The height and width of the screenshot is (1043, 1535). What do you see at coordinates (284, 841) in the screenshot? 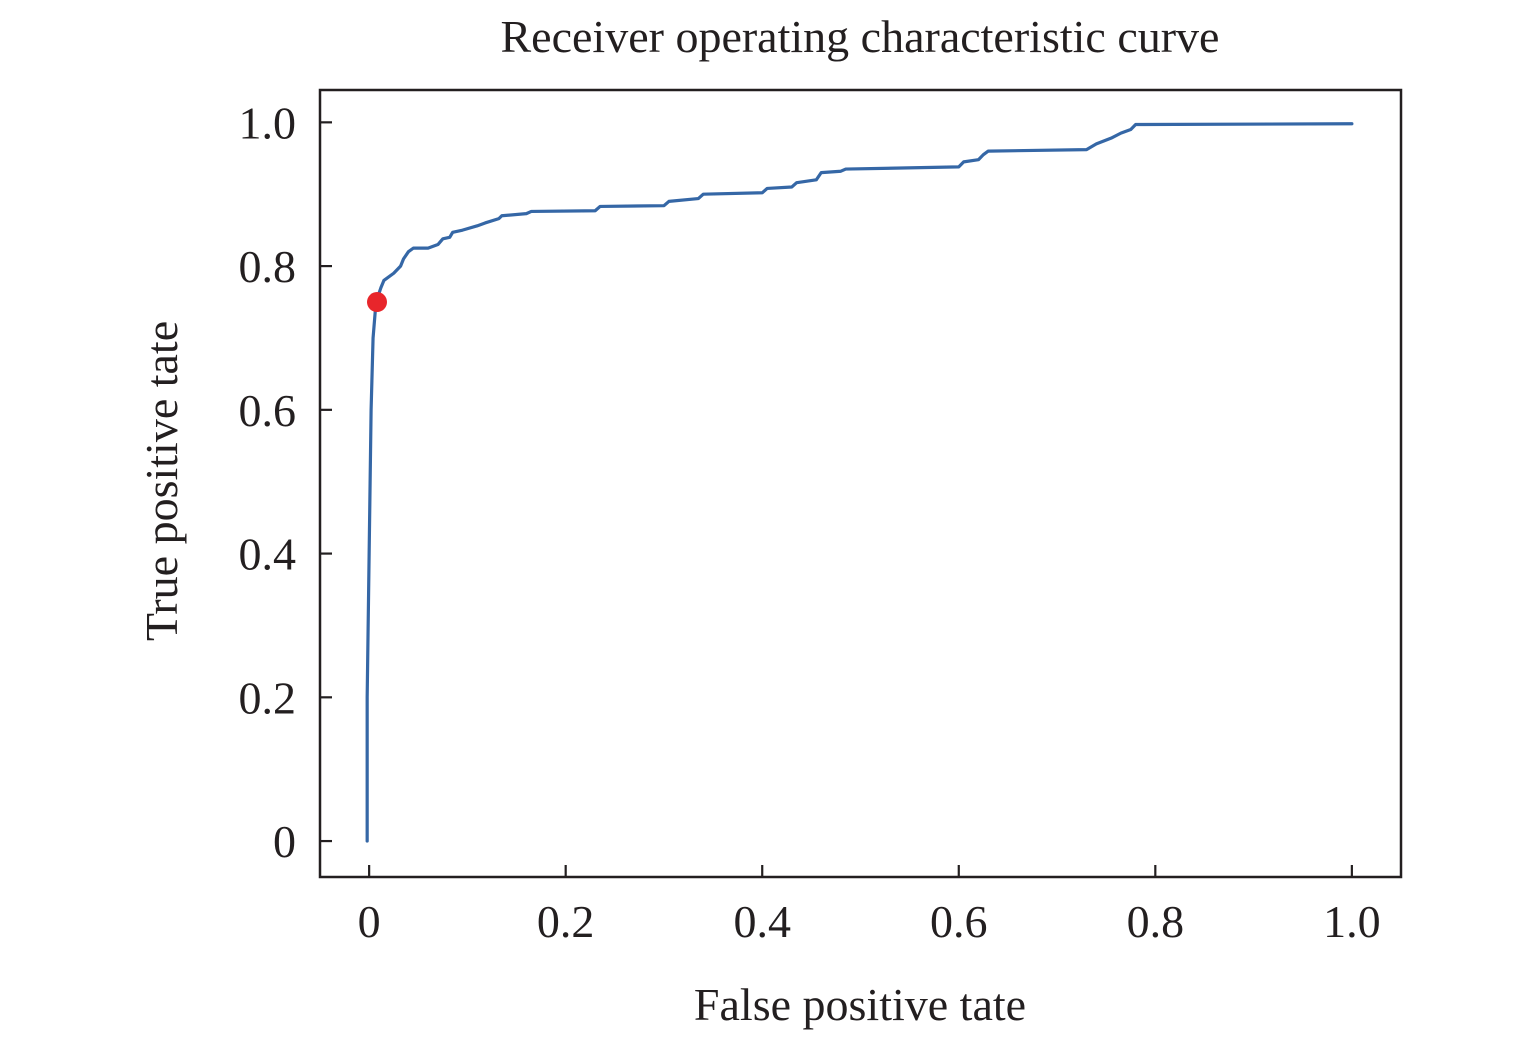
I see `y-tick-label: 0` at bounding box center [284, 841].